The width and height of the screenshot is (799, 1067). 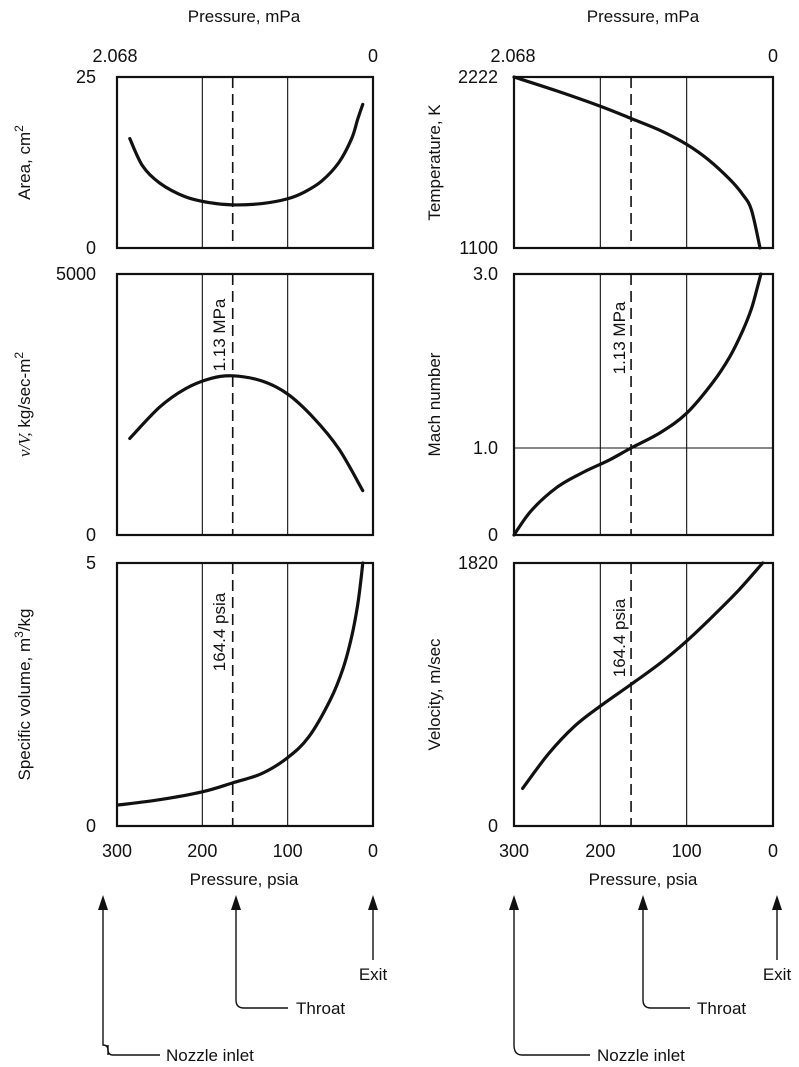 I want to click on arrowhead-exit-left, so click(x=373, y=902).